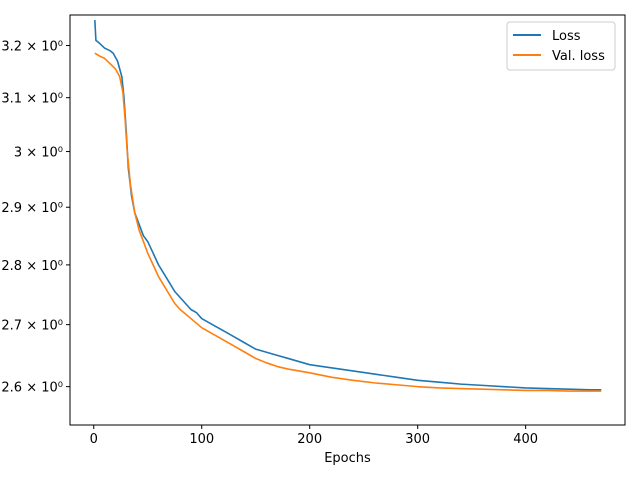 Image resolution: width=640 pixels, height=480 pixels. What do you see at coordinates (566, 36) in the screenshot?
I see `legend-label: Loss` at bounding box center [566, 36].